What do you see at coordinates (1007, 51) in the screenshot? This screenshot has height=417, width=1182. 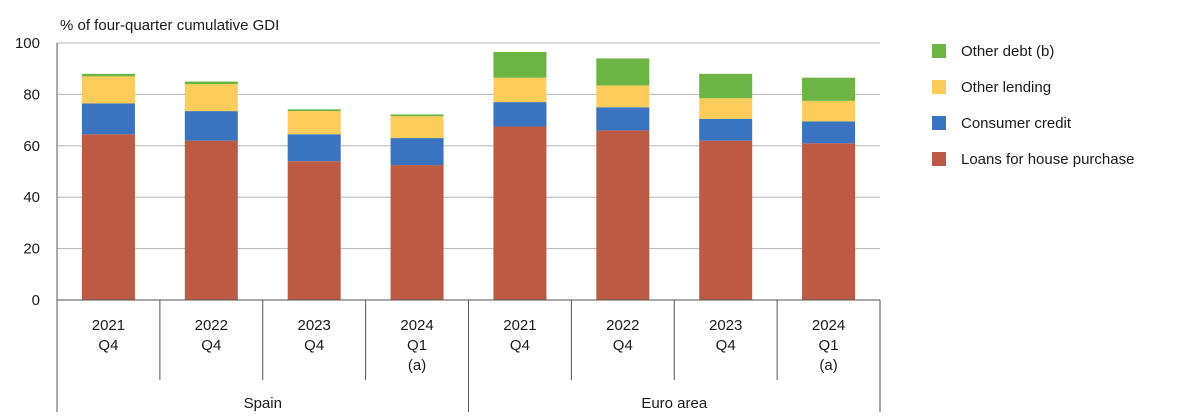 I see `legend-label: Other debt (b)` at bounding box center [1007, 51].